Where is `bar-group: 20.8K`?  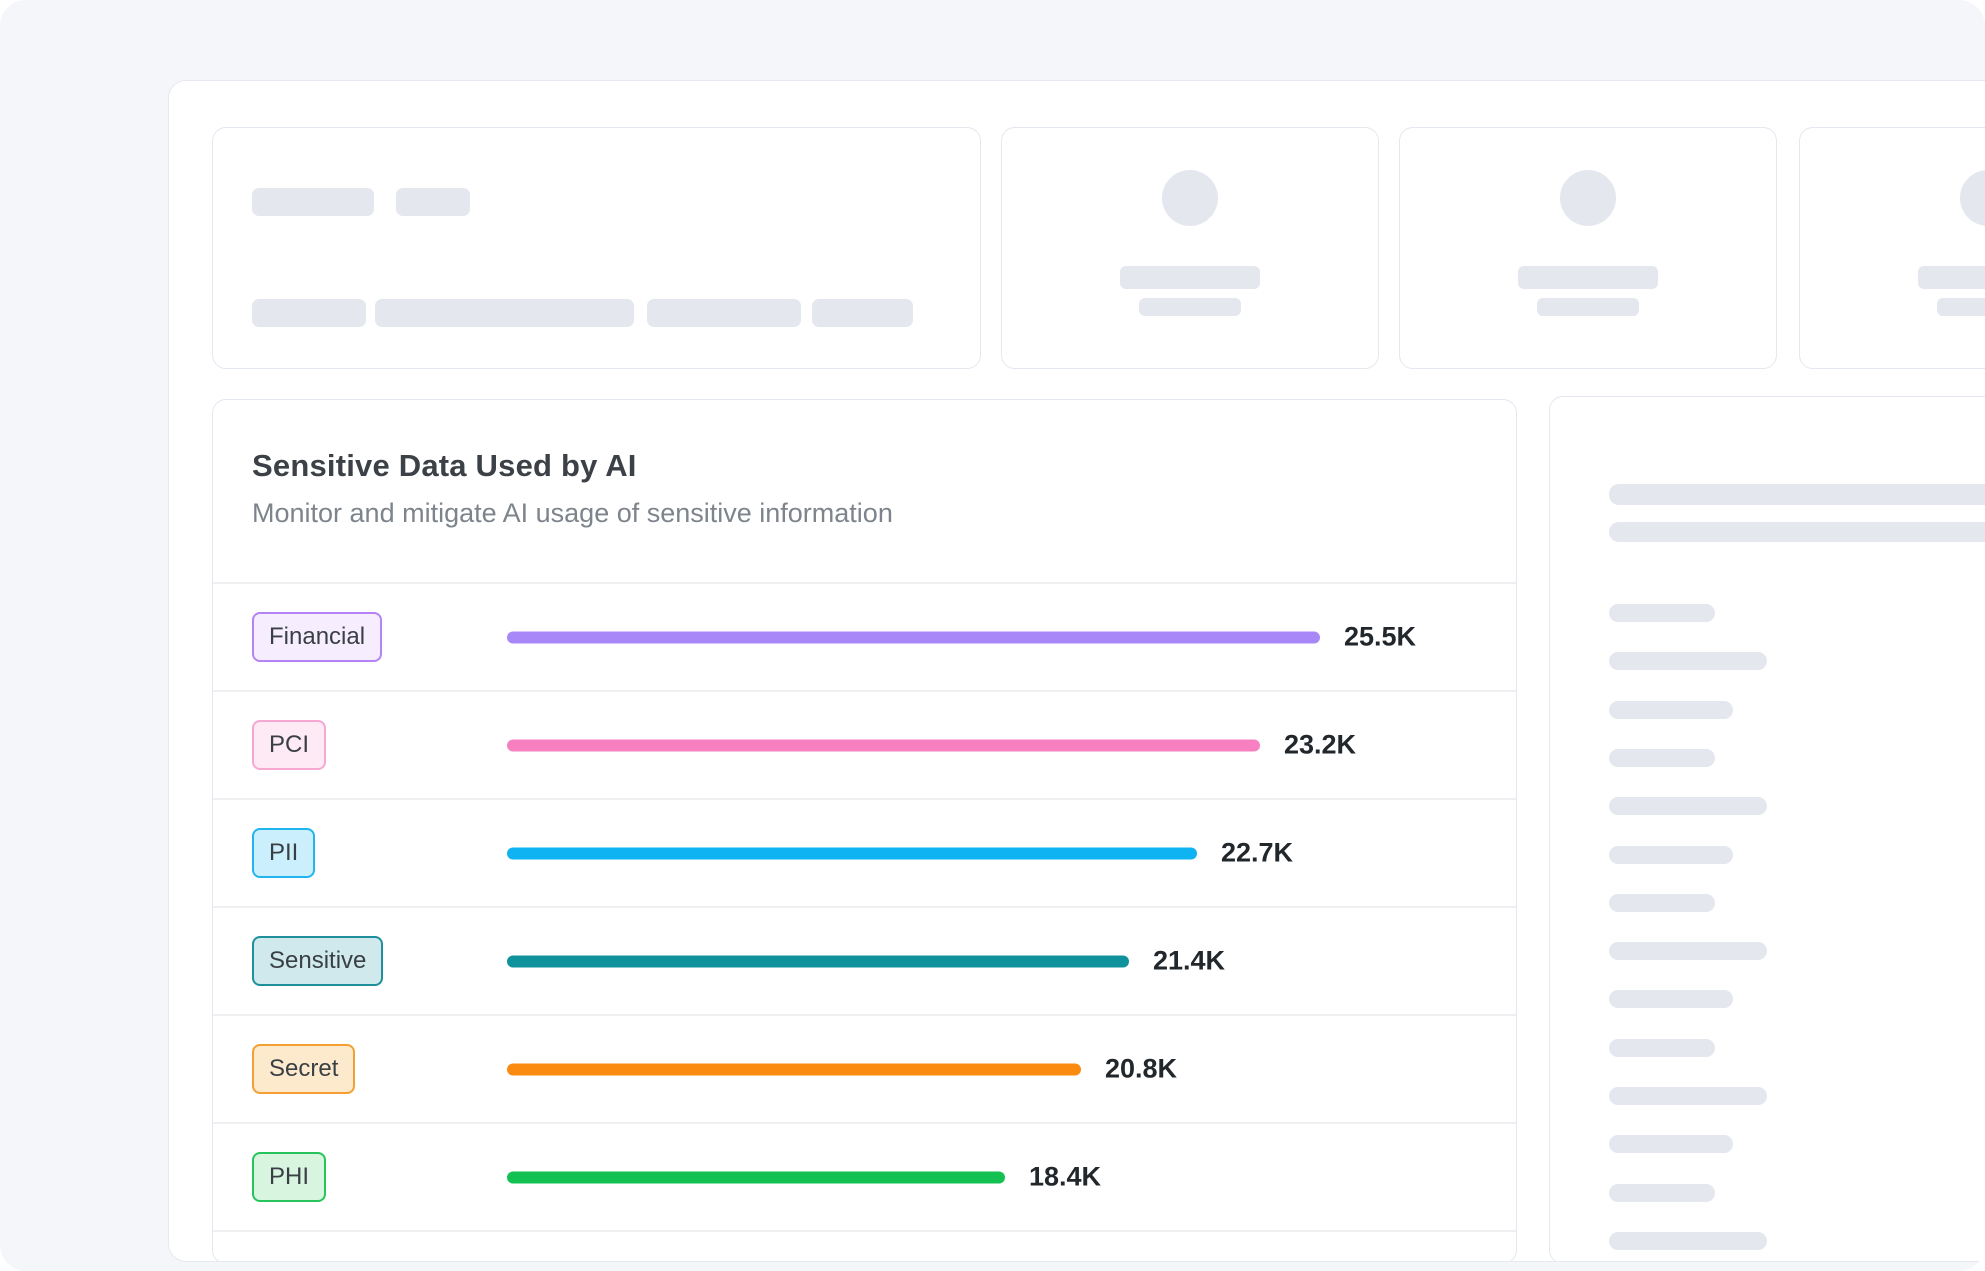
bar-group: 20.8K is located at coordinates (842, 1069).